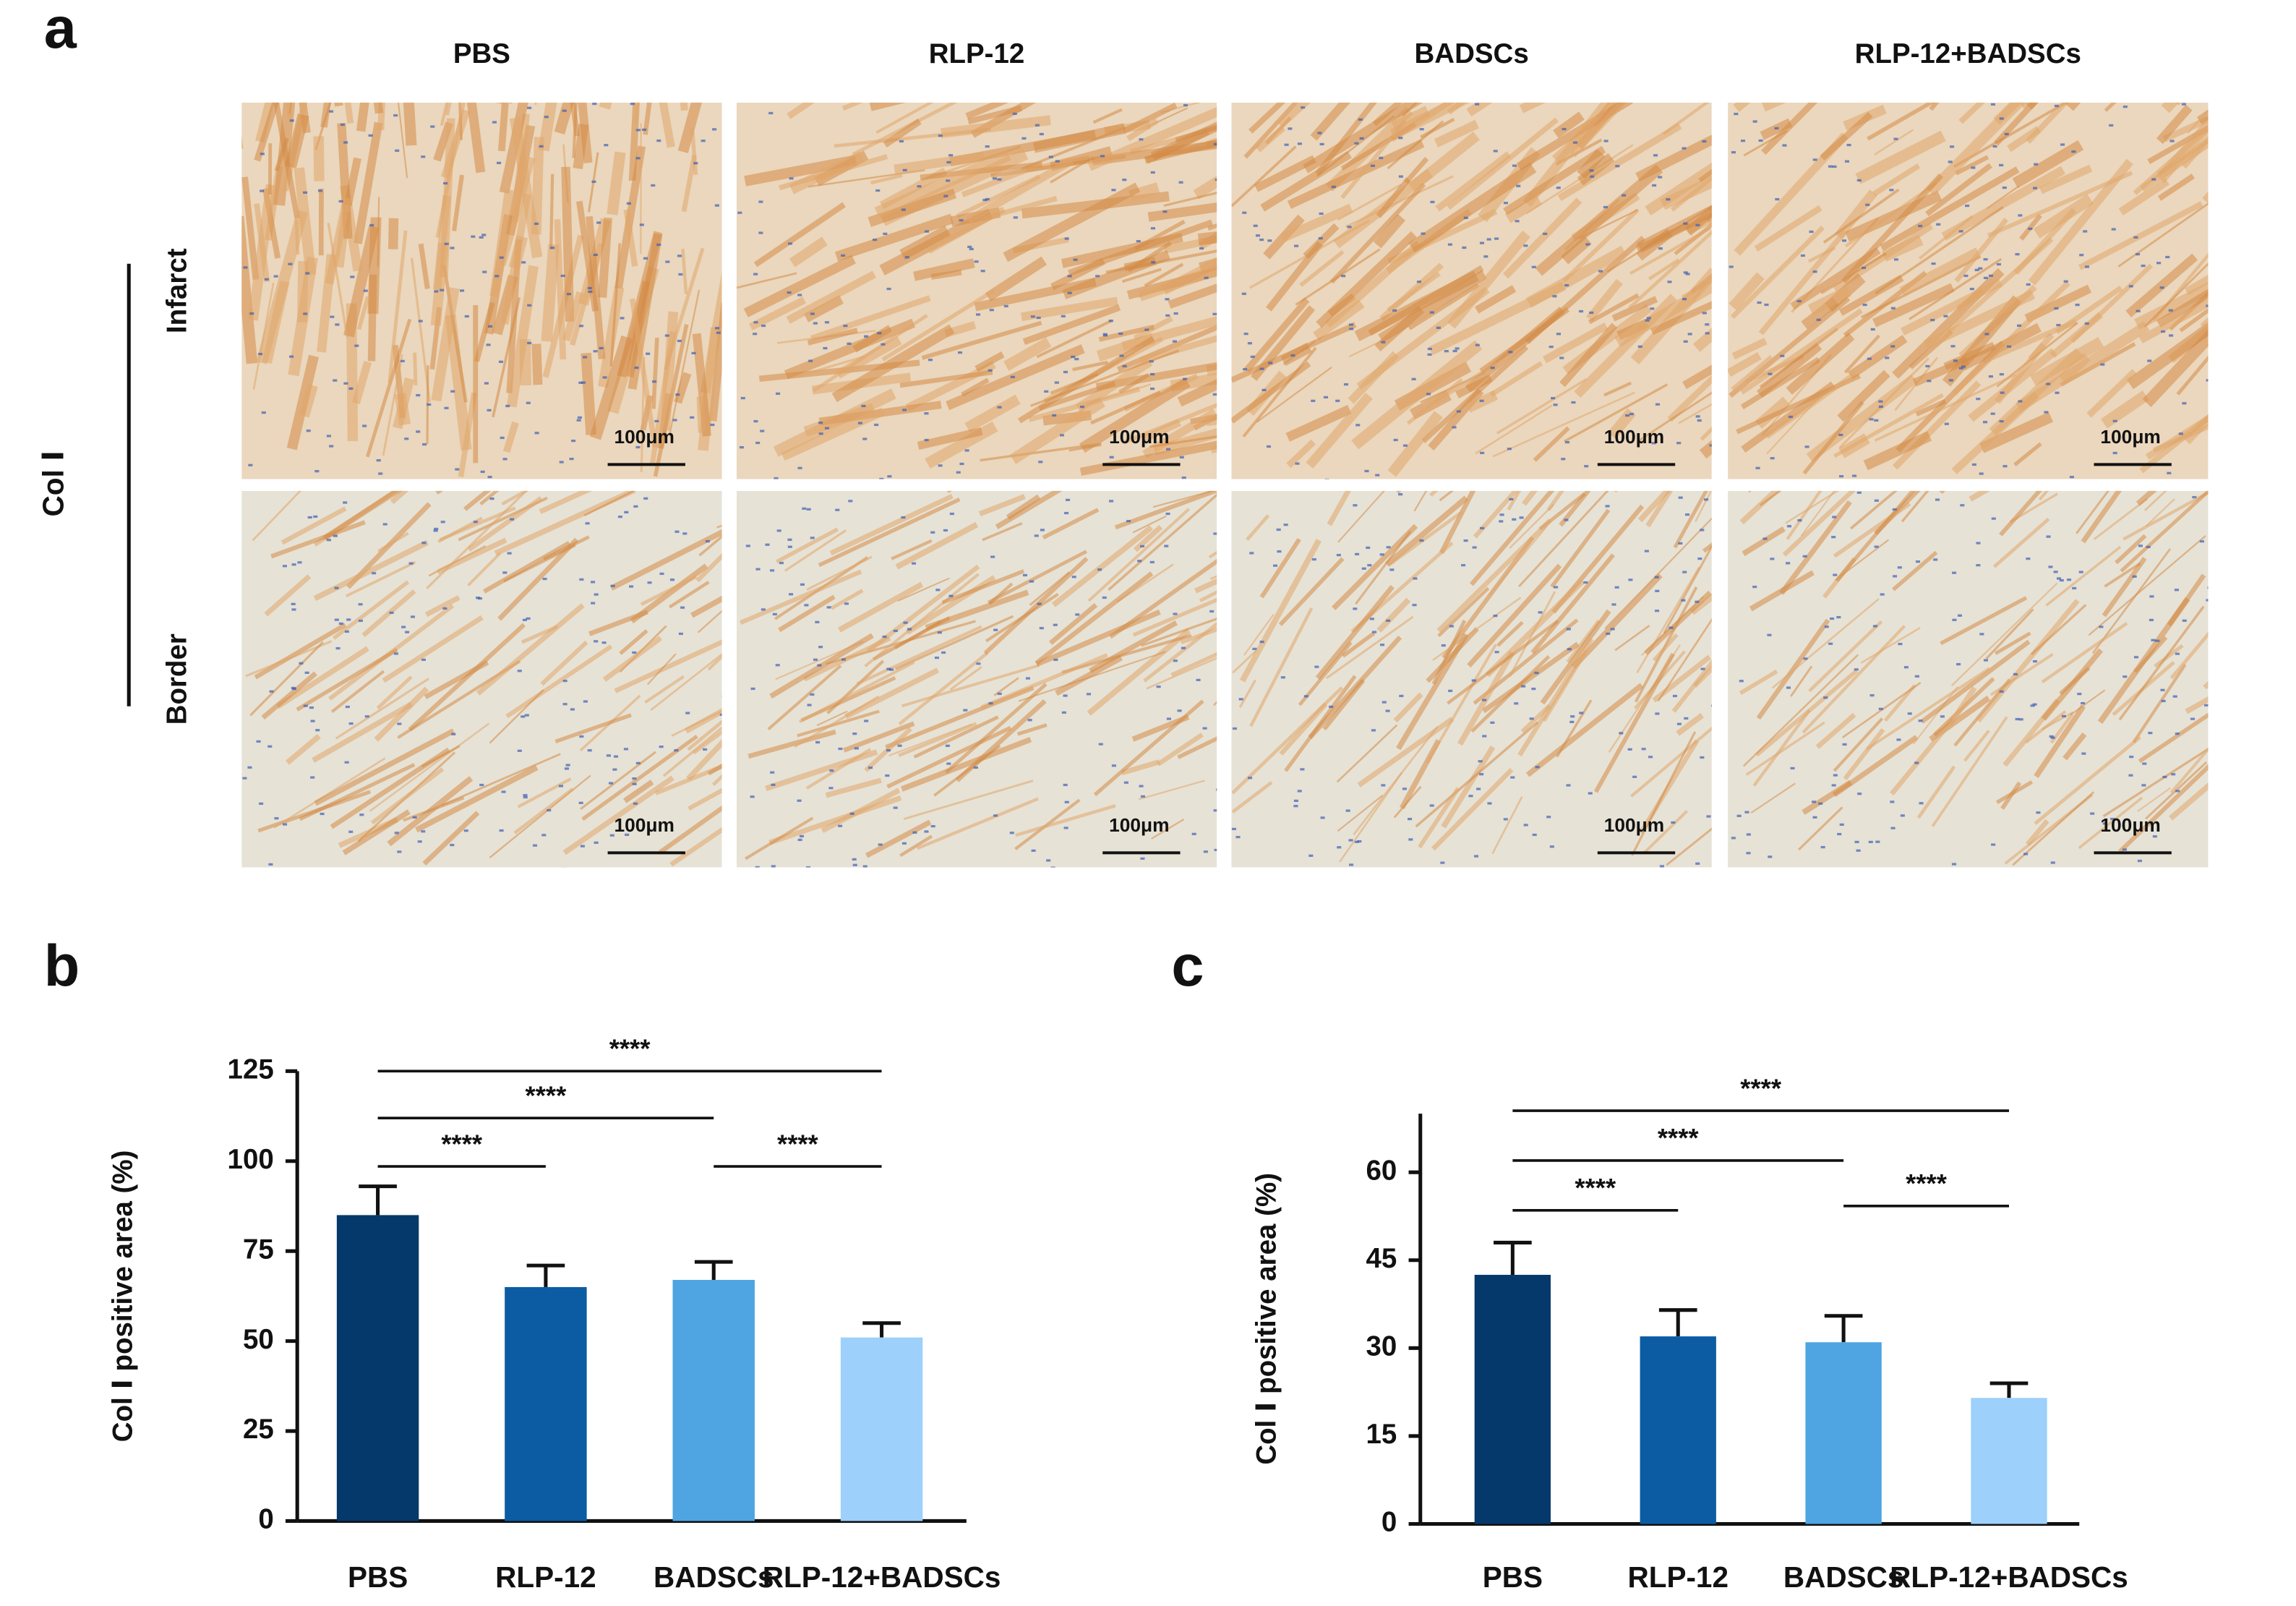  Describe the element at coordinates (1968, 53) in the screenshot. I see `column-header: RLP-12+BADSCs` at that location.